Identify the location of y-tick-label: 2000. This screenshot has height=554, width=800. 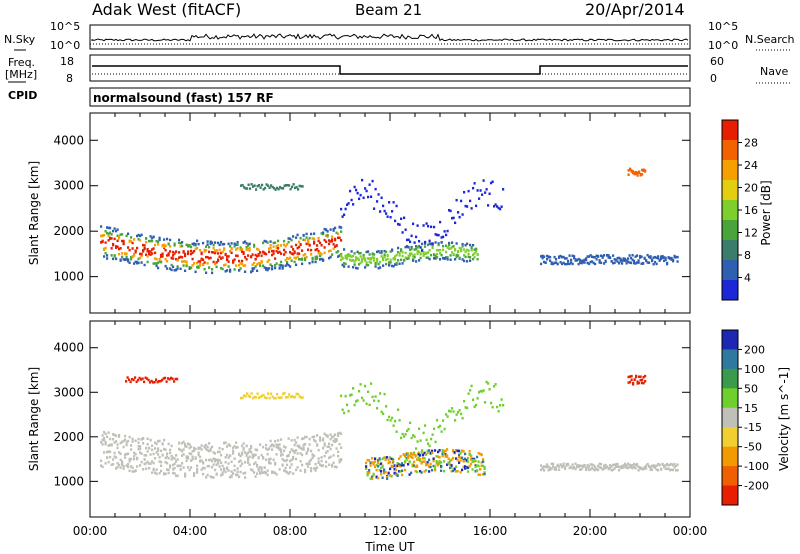
(68, 437).